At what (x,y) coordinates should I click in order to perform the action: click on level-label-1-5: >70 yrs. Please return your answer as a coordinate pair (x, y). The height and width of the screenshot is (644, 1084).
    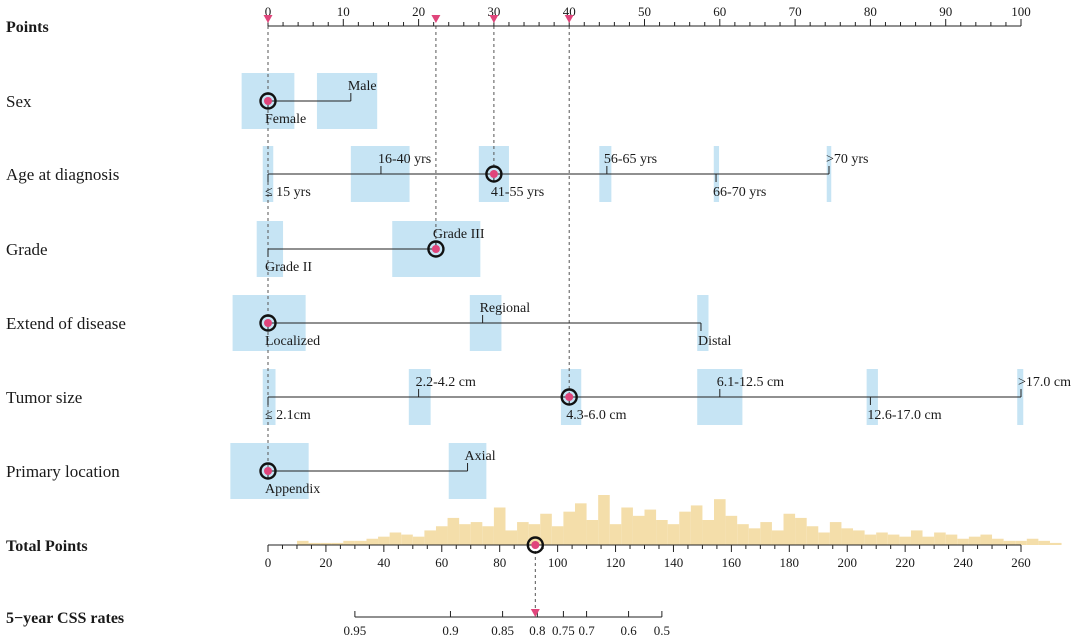
    Looking at the image, I should click on (847, 159).